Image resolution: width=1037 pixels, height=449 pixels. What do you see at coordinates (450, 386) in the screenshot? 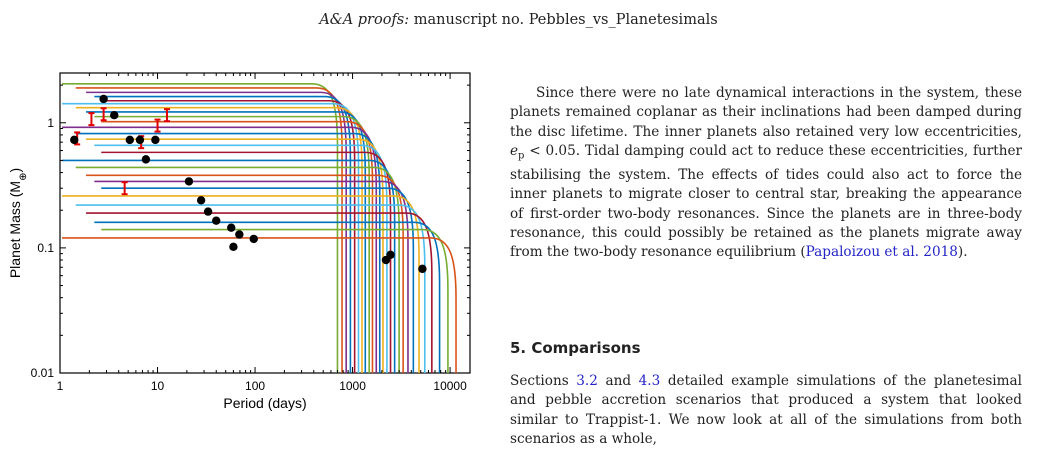
I see `x-tick-label: 10000` at bounding box center [450, 386].